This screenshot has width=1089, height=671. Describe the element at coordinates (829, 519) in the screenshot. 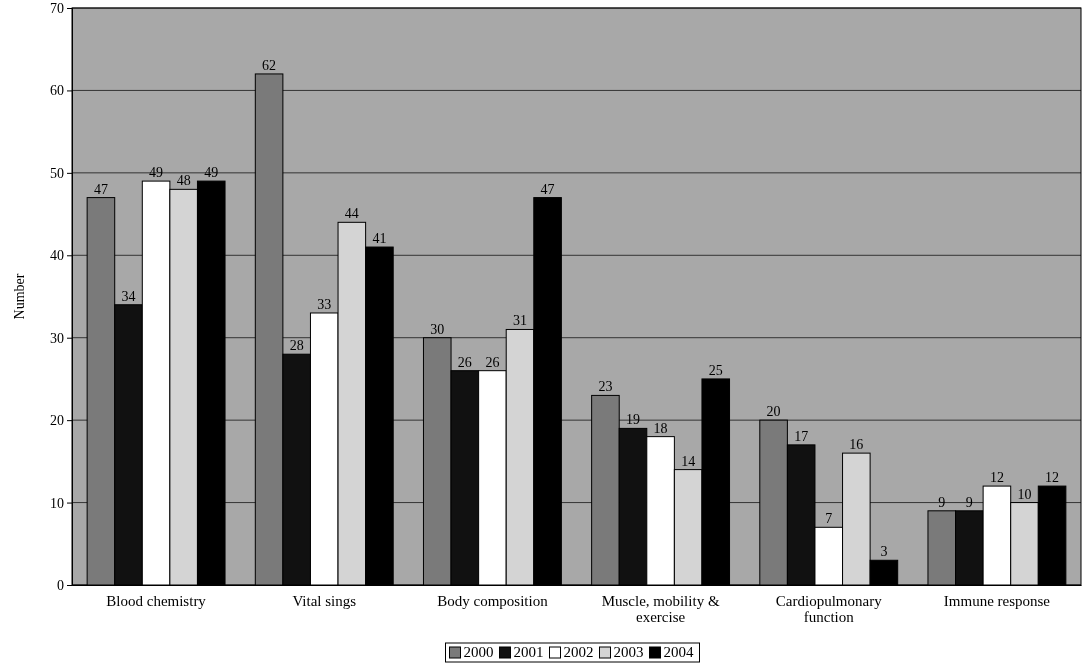

I see `data-label: 7` at that location.